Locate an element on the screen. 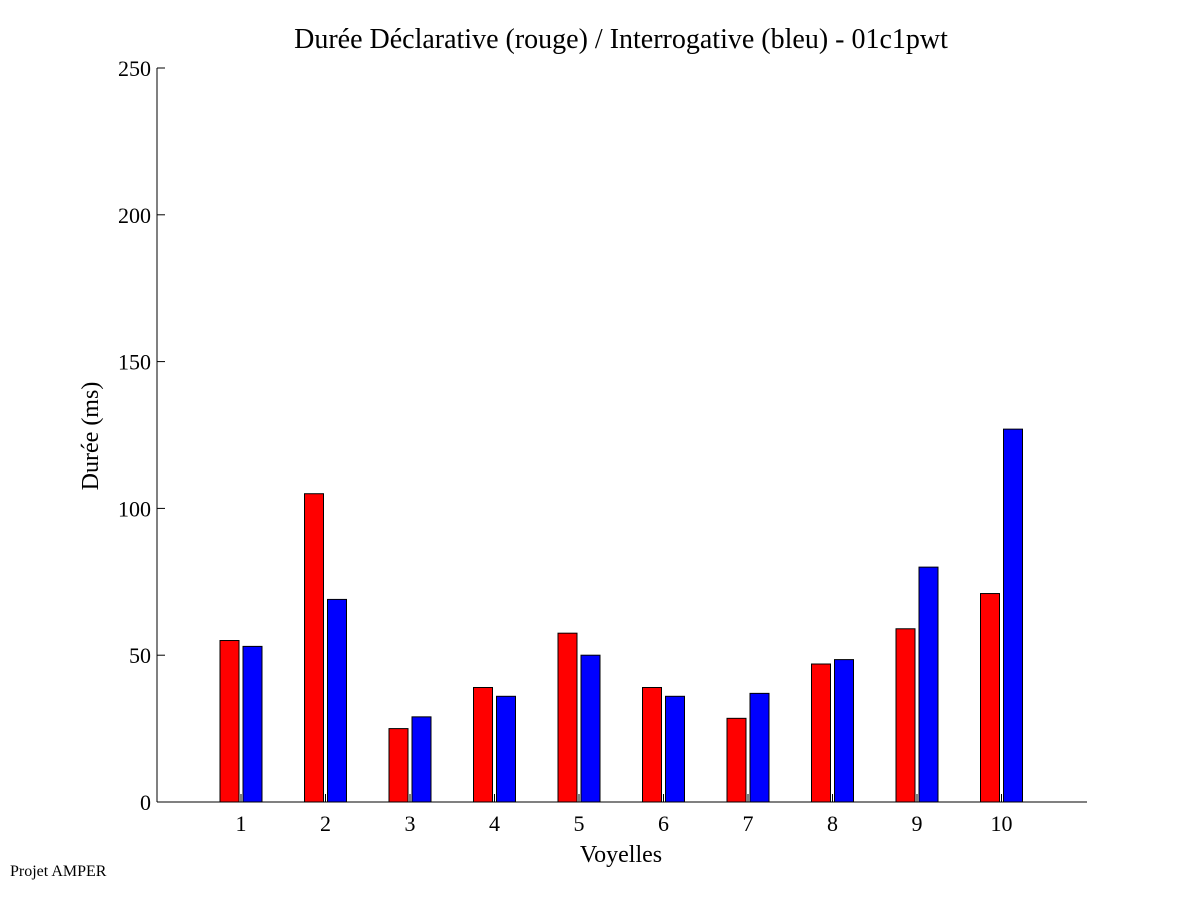 The height and width of the screenshot is (901, 1201). x-tick-label-6: 6 is located at coordinates (663, 823).